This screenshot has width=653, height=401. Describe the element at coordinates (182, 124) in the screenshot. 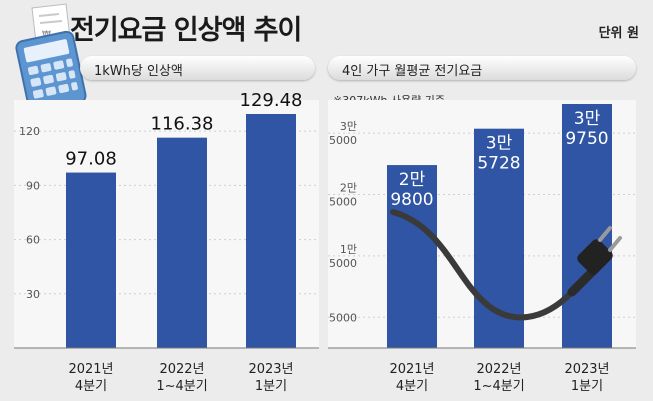

I see `left-value-label: 116.38` at that location.